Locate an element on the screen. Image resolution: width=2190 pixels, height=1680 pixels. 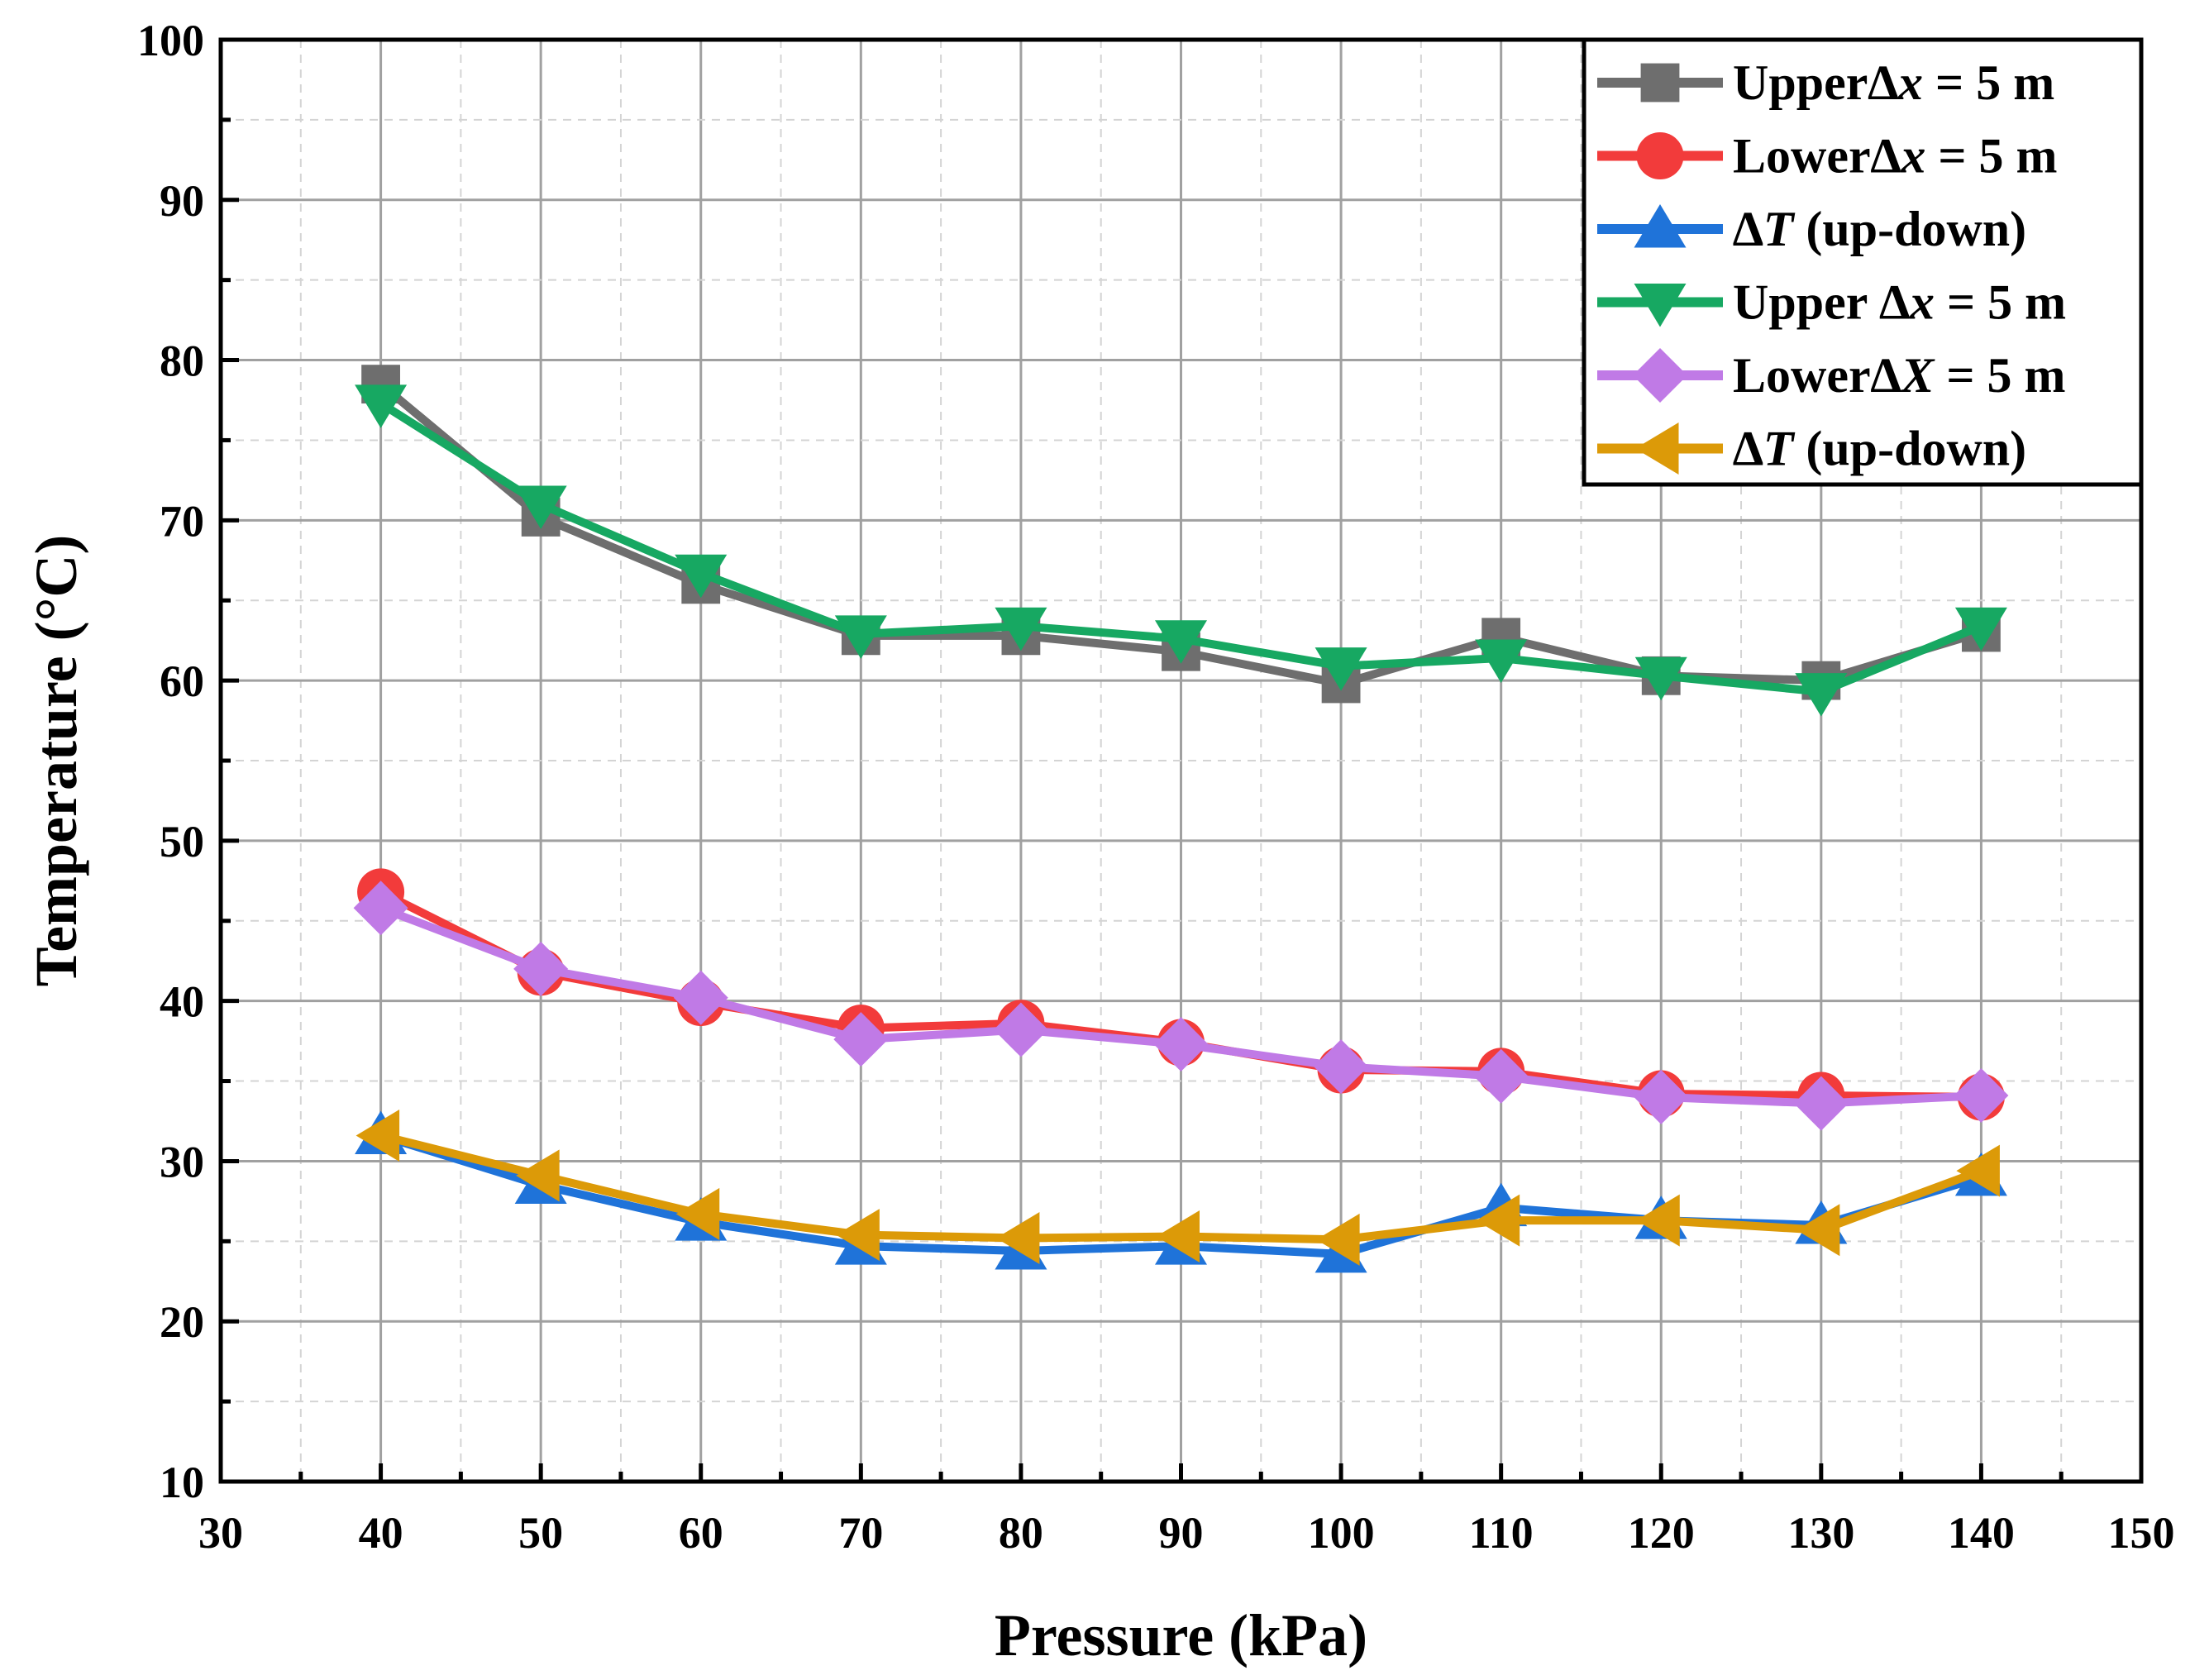
y-tick-label: 60 is located at coordinates (182, 681).